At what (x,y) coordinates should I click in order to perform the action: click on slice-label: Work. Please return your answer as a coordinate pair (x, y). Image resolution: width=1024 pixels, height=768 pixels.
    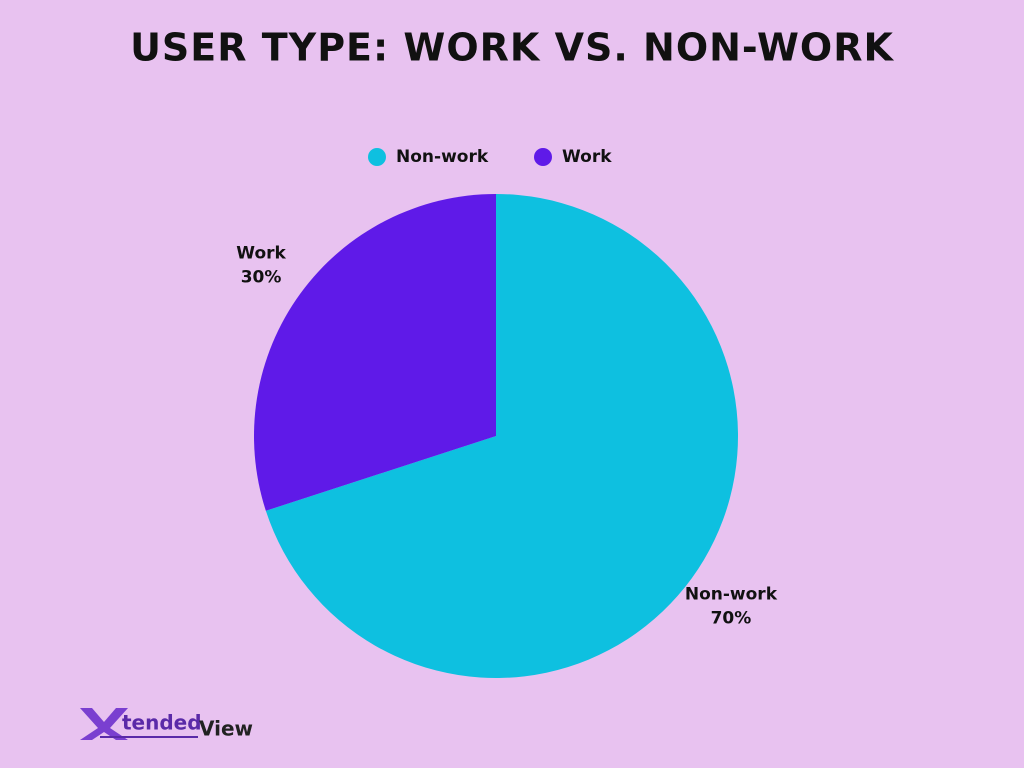
    Looking at the image, I should click on (261, 253).